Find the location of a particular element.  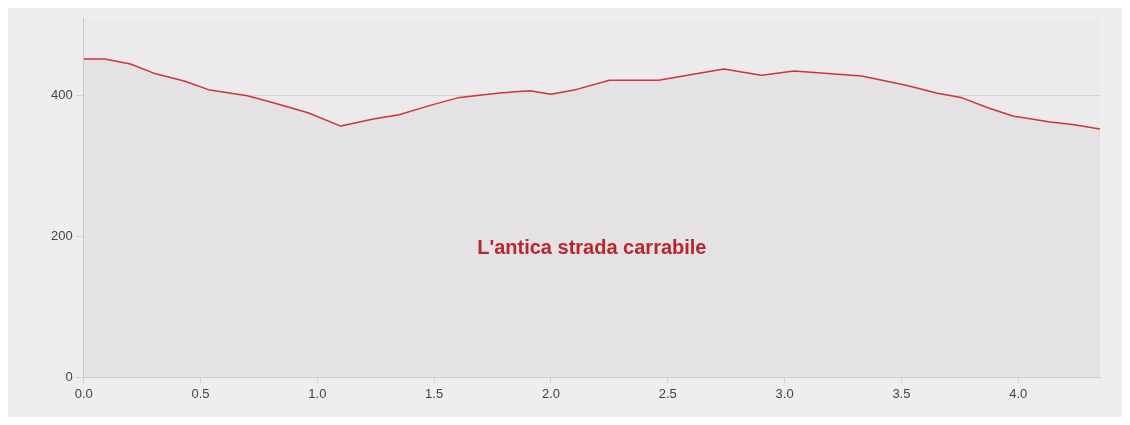

y-tick-label: 400 is located at coordinates (61, 94).